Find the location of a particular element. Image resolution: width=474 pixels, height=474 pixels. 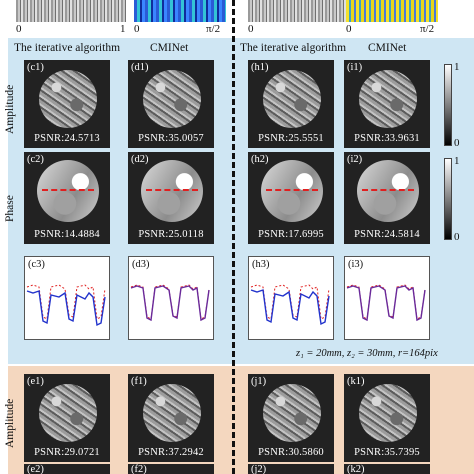

psnr-value: PSNR:14.4884 is located at coordinates (67, 234).